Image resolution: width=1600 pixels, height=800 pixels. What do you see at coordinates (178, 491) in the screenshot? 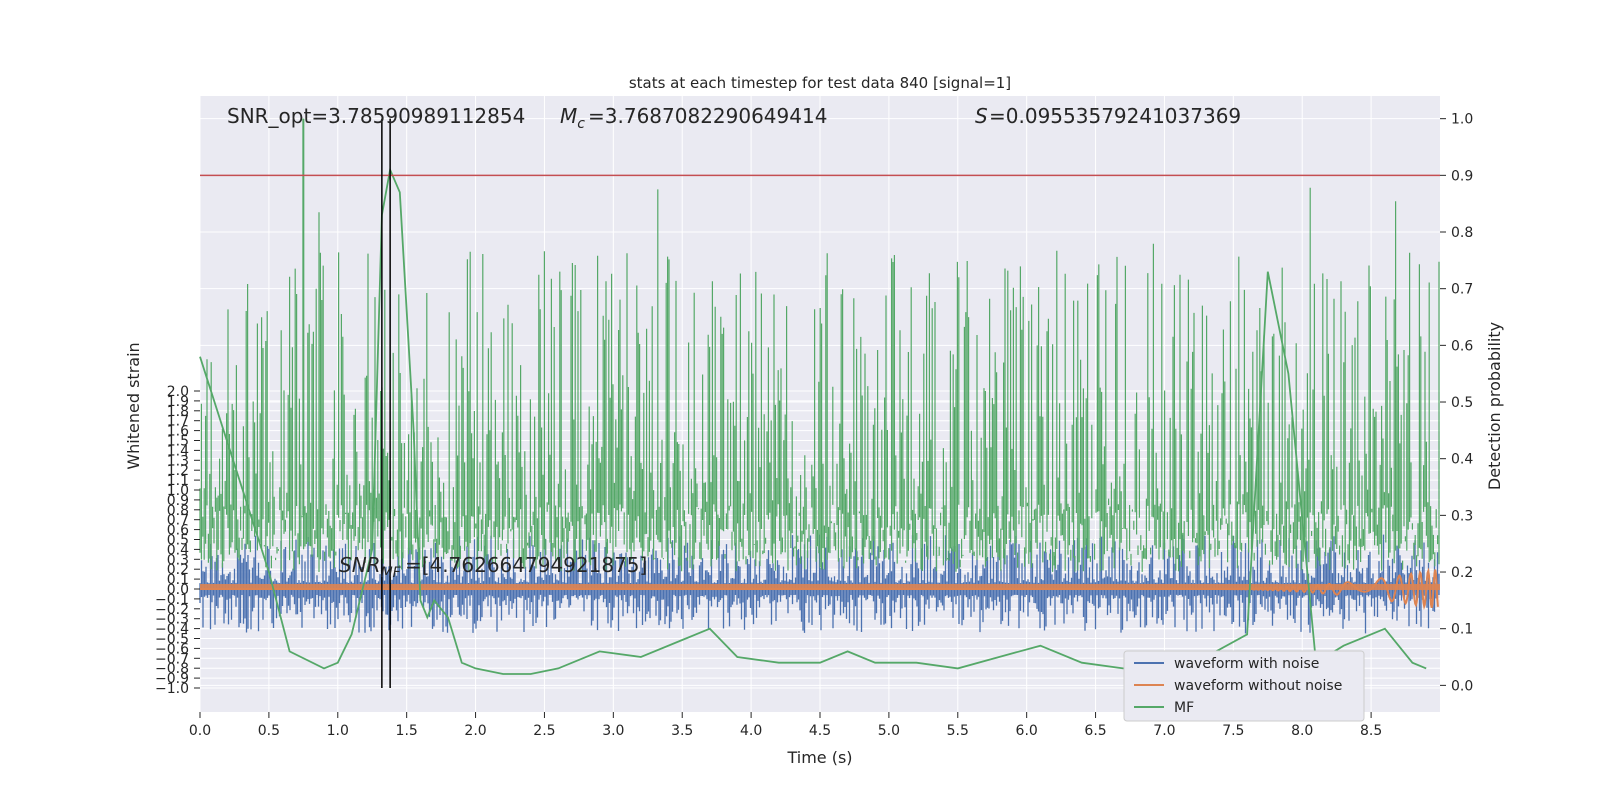
I see `y-left-tick-label: 1.0` at bounding box center [178, 491].